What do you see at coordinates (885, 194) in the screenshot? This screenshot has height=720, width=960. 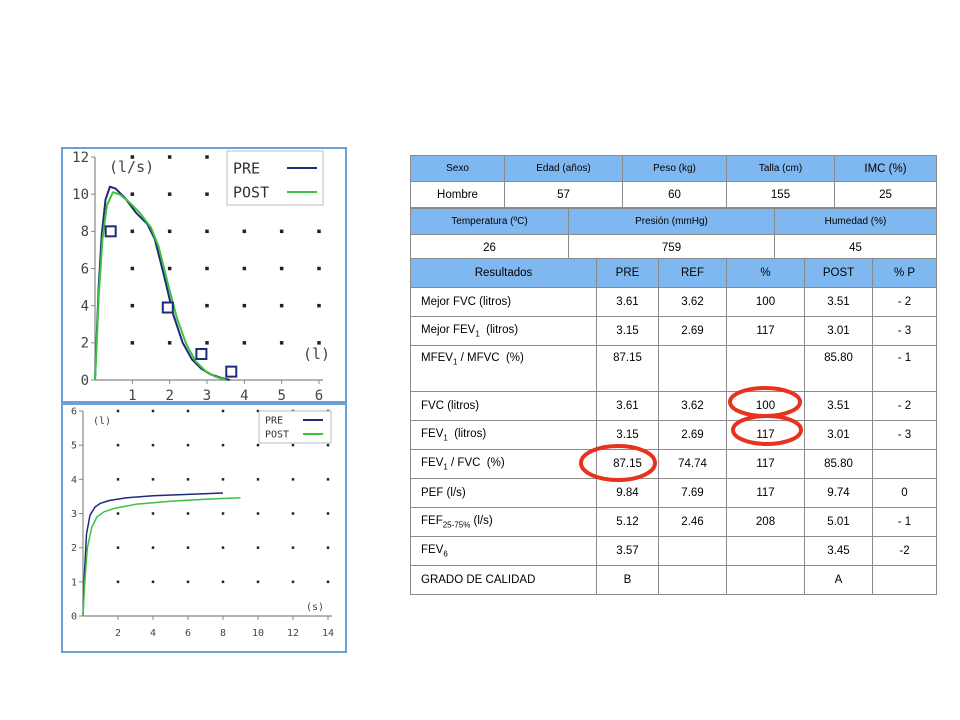 I see `value-imc: 25` at bounding box center [885, 194].